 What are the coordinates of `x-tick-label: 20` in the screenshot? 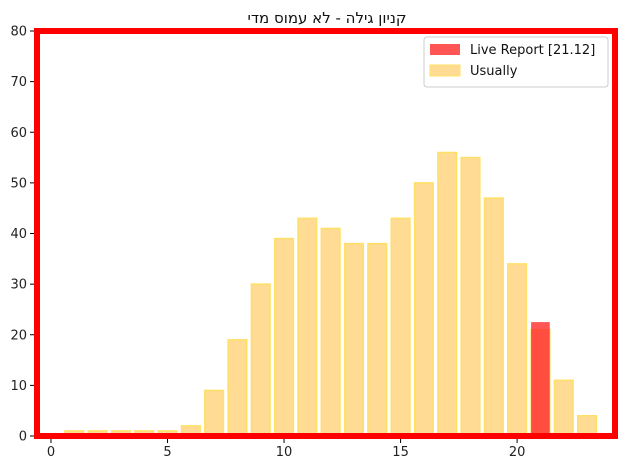 It's located at (517, 452).